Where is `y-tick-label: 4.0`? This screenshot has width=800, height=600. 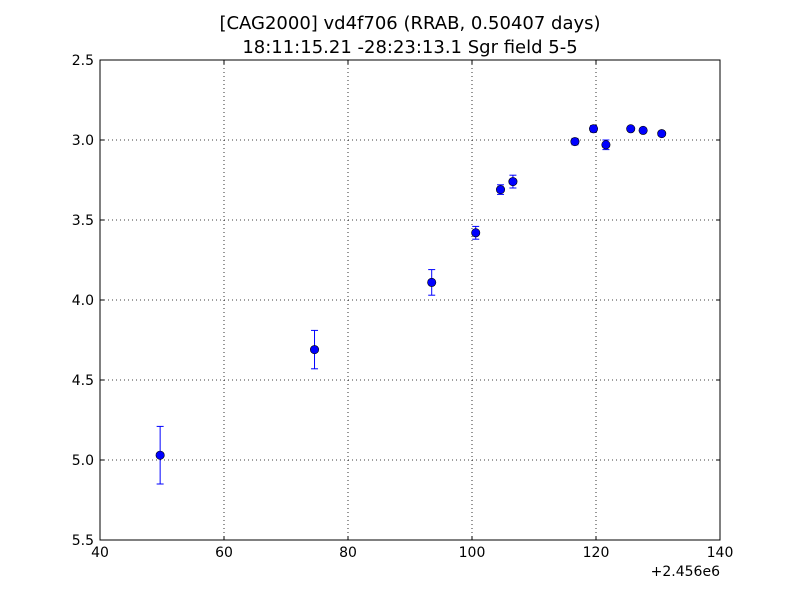 y-tick-label: 4.0 is located at coordinates (83, 301).